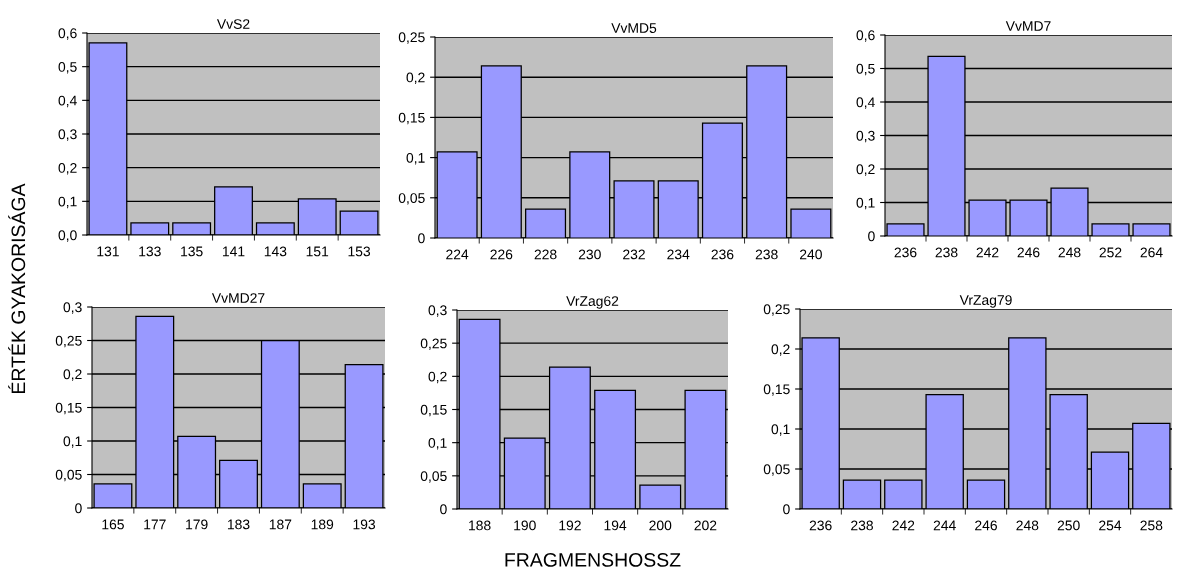  Describe the element at coordinates (592, 302) in the screenshot. I see `chart-title: VrZag62` at that location.